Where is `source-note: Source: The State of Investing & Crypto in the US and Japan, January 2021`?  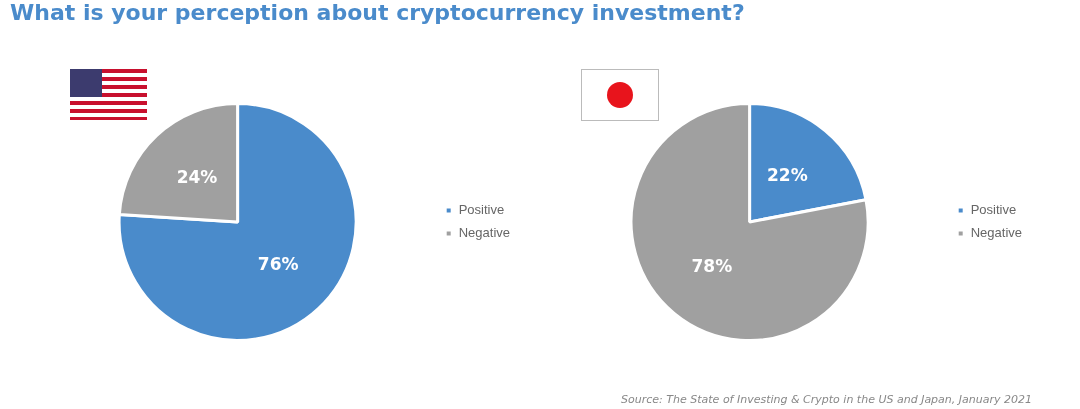
source-note: Source: The State of Investing & Crypto in the US and Japan, January 2021 is located at coordinates (826, 399).